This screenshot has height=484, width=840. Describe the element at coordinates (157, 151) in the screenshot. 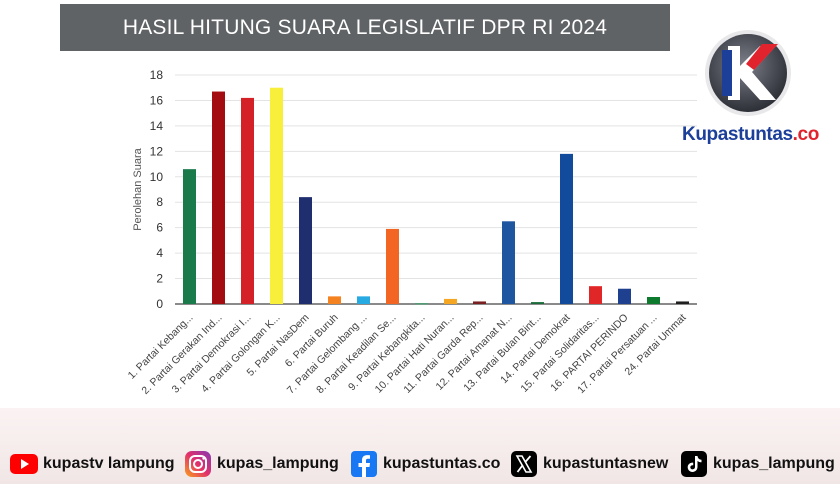

I see `y-tick-label: 12` at that location.